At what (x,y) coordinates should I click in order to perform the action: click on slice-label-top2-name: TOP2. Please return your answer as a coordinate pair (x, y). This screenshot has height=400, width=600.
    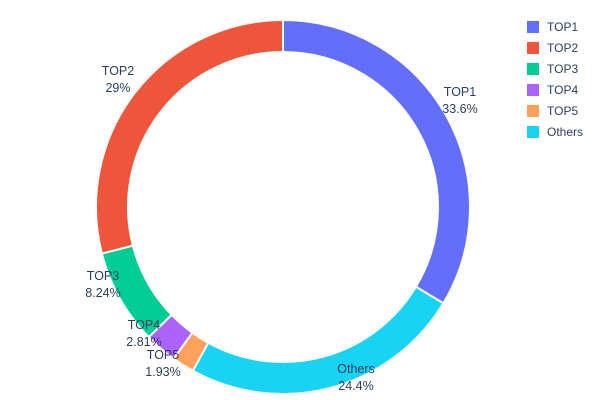
    Looking at the image, I should click on (118, 71).